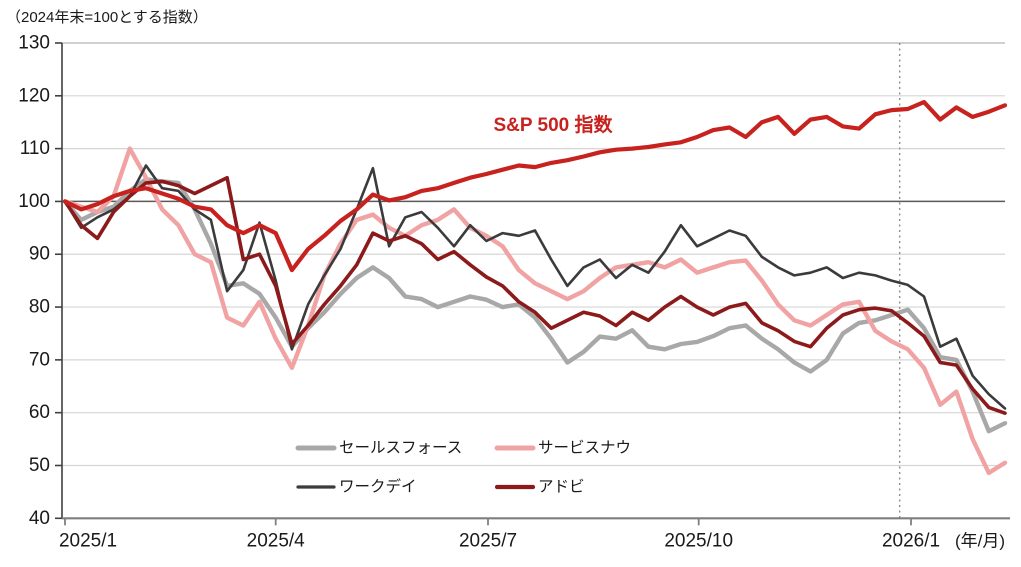 Image resolution: width=1021 pixels, height=567 pixels. Describe the element at coordinates (911, 540) in the screenshot. I see `x-axis-label: 2026/1` at that location.